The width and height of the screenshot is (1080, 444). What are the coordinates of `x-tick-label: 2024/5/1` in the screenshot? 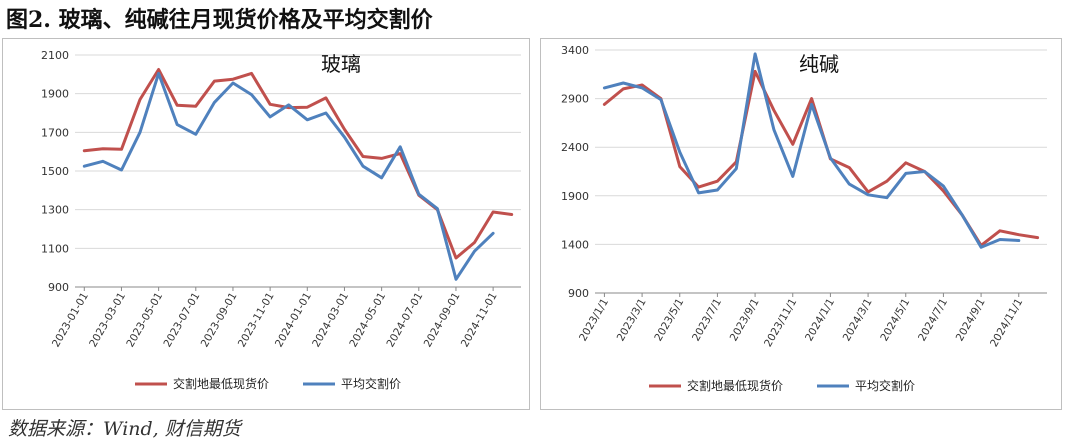 It's located at (895, 320).